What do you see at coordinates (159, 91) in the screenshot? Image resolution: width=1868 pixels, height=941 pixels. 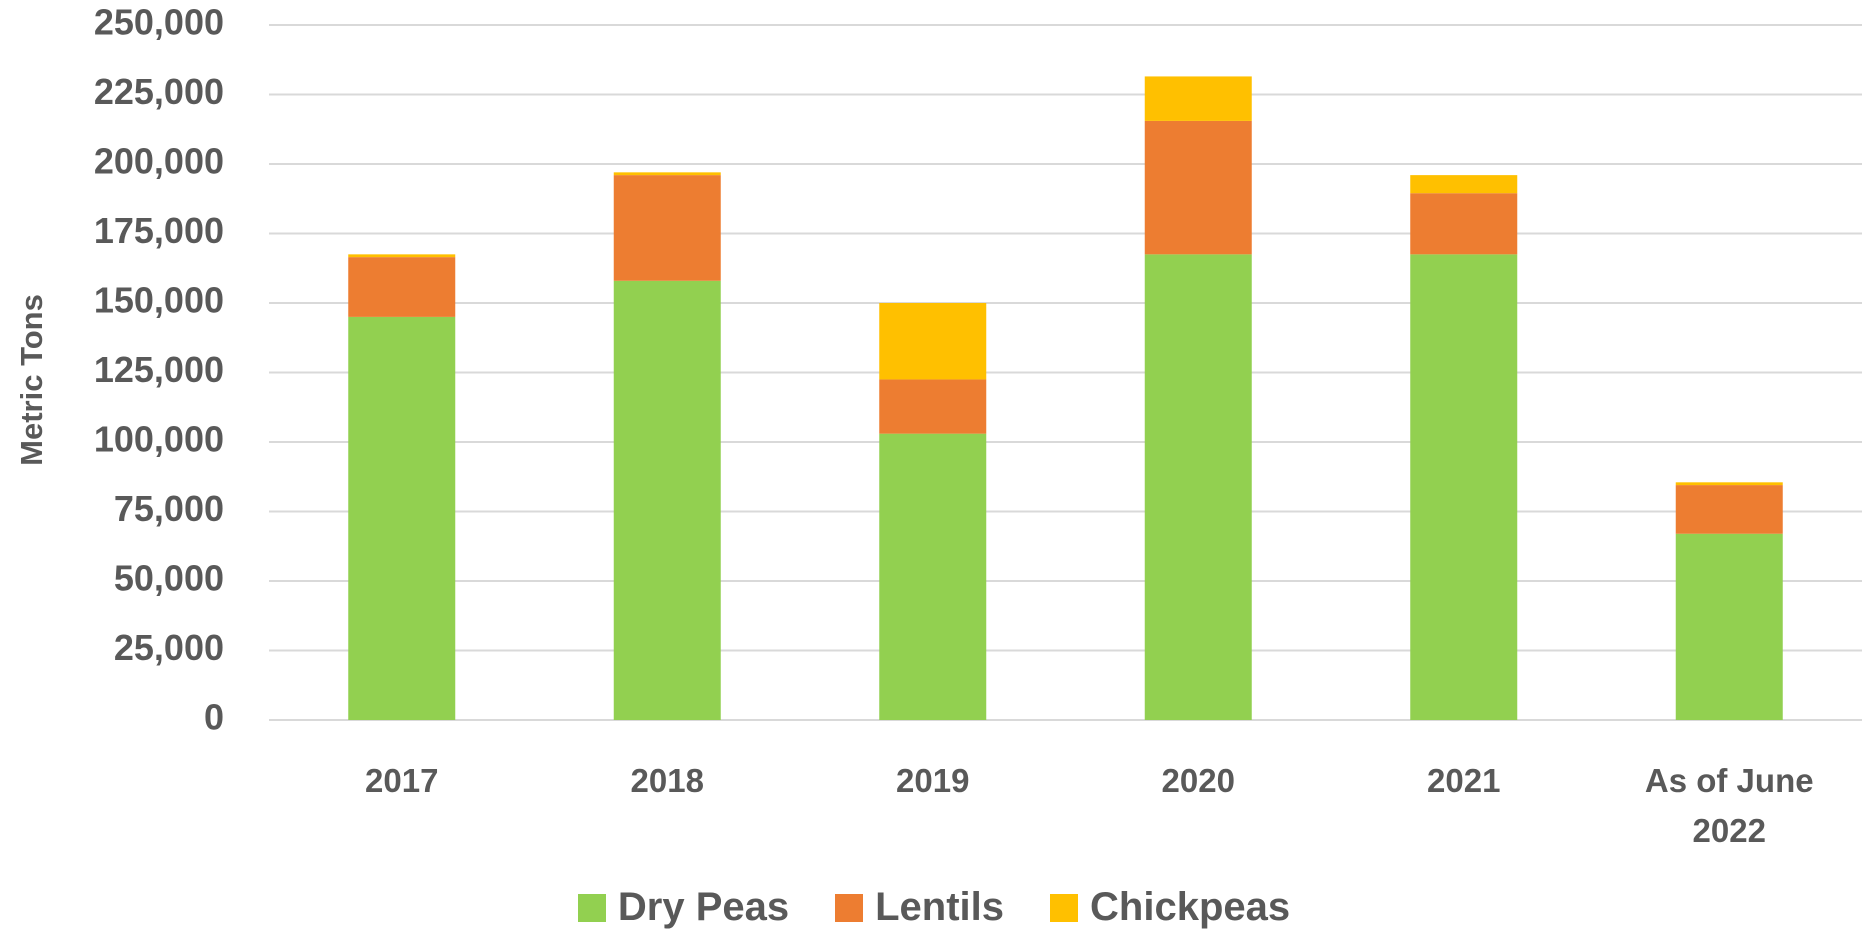 I see `y-tick-label: 225,000` at bounding box center [159, 91].